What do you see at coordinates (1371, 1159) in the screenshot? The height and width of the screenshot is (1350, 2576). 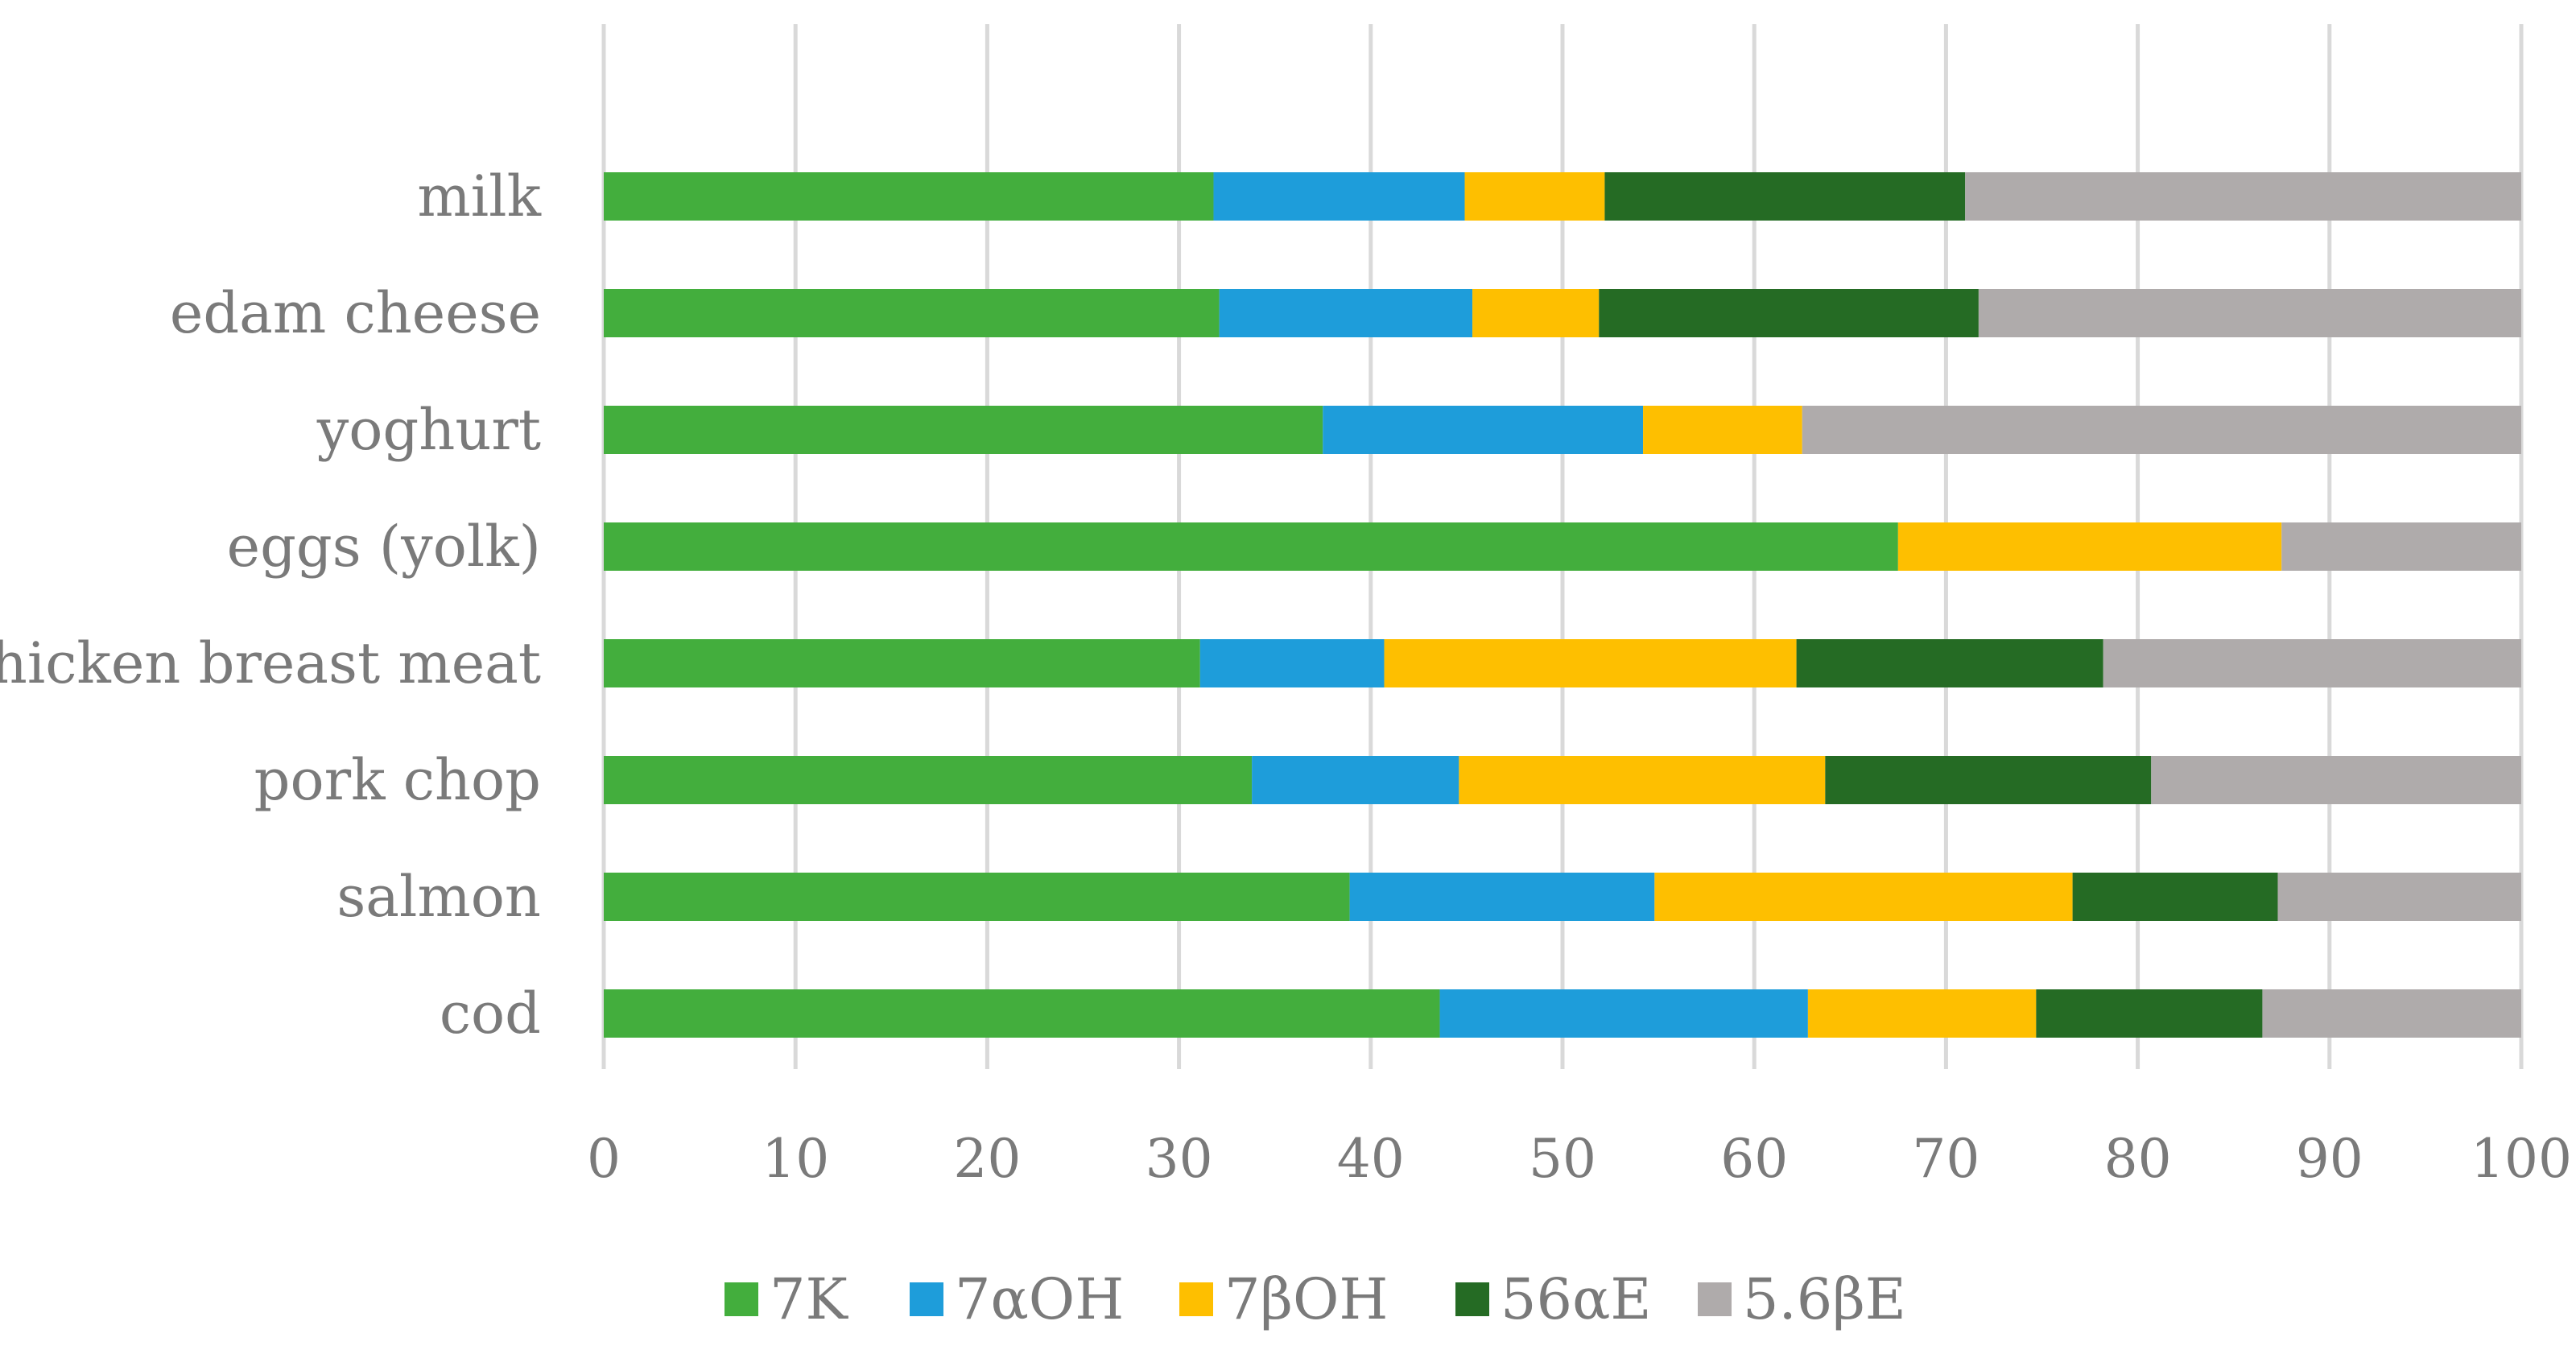 I see `x-tick-label-40: 40` at bounding box center [1371, 1159].